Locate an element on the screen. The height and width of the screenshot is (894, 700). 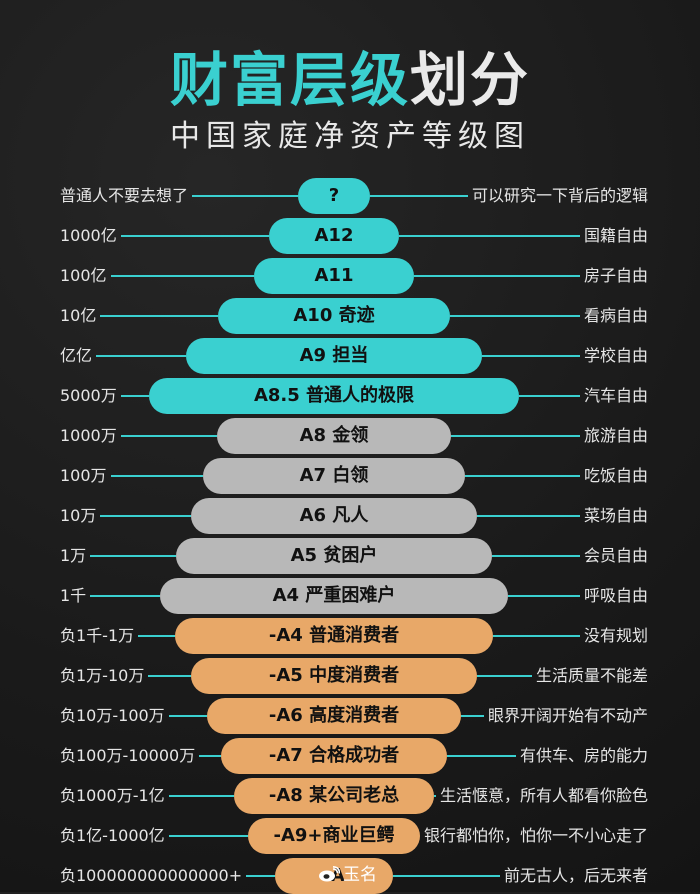
level-pill: A12 is located at coordinates (334, 236).